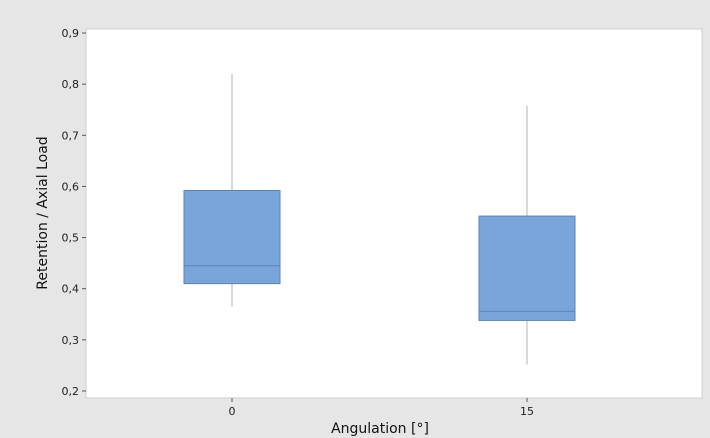 The width and height of the screenshot is (710, 438). I want to click on x-tick-label: 15, so click(527, 411).